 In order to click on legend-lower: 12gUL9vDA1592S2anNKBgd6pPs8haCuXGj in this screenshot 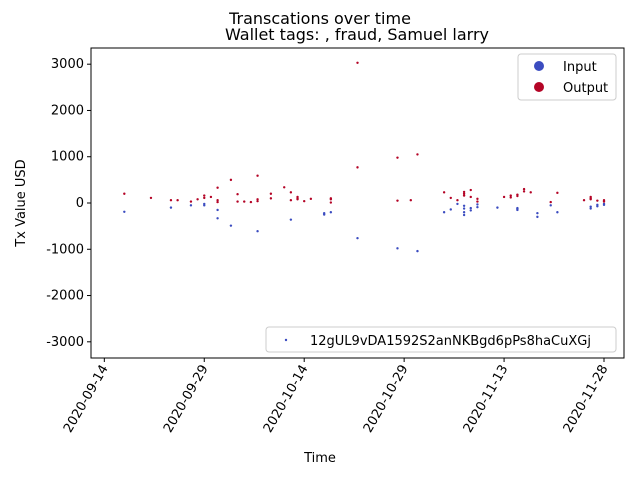, I will do `click(441, 339)`.